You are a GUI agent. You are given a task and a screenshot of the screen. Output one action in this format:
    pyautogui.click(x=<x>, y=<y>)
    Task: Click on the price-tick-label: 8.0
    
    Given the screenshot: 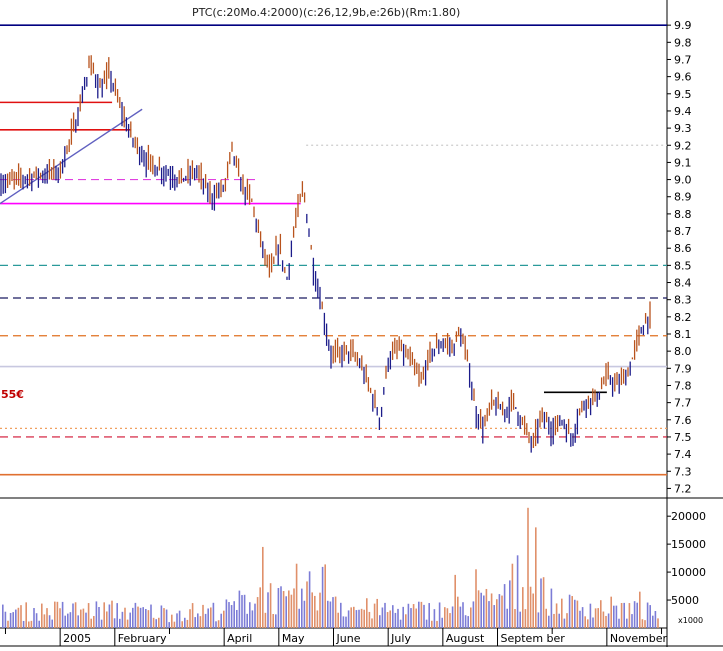 What is the action you would take?
    pyautogui.click(x=683, y=351)
    